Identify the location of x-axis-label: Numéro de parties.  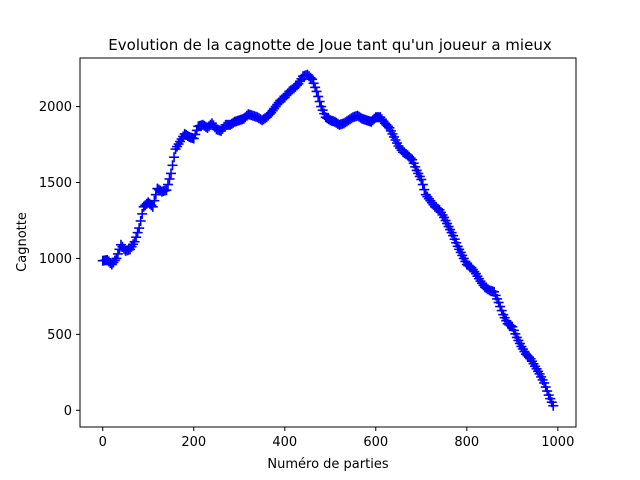
(327, 464).